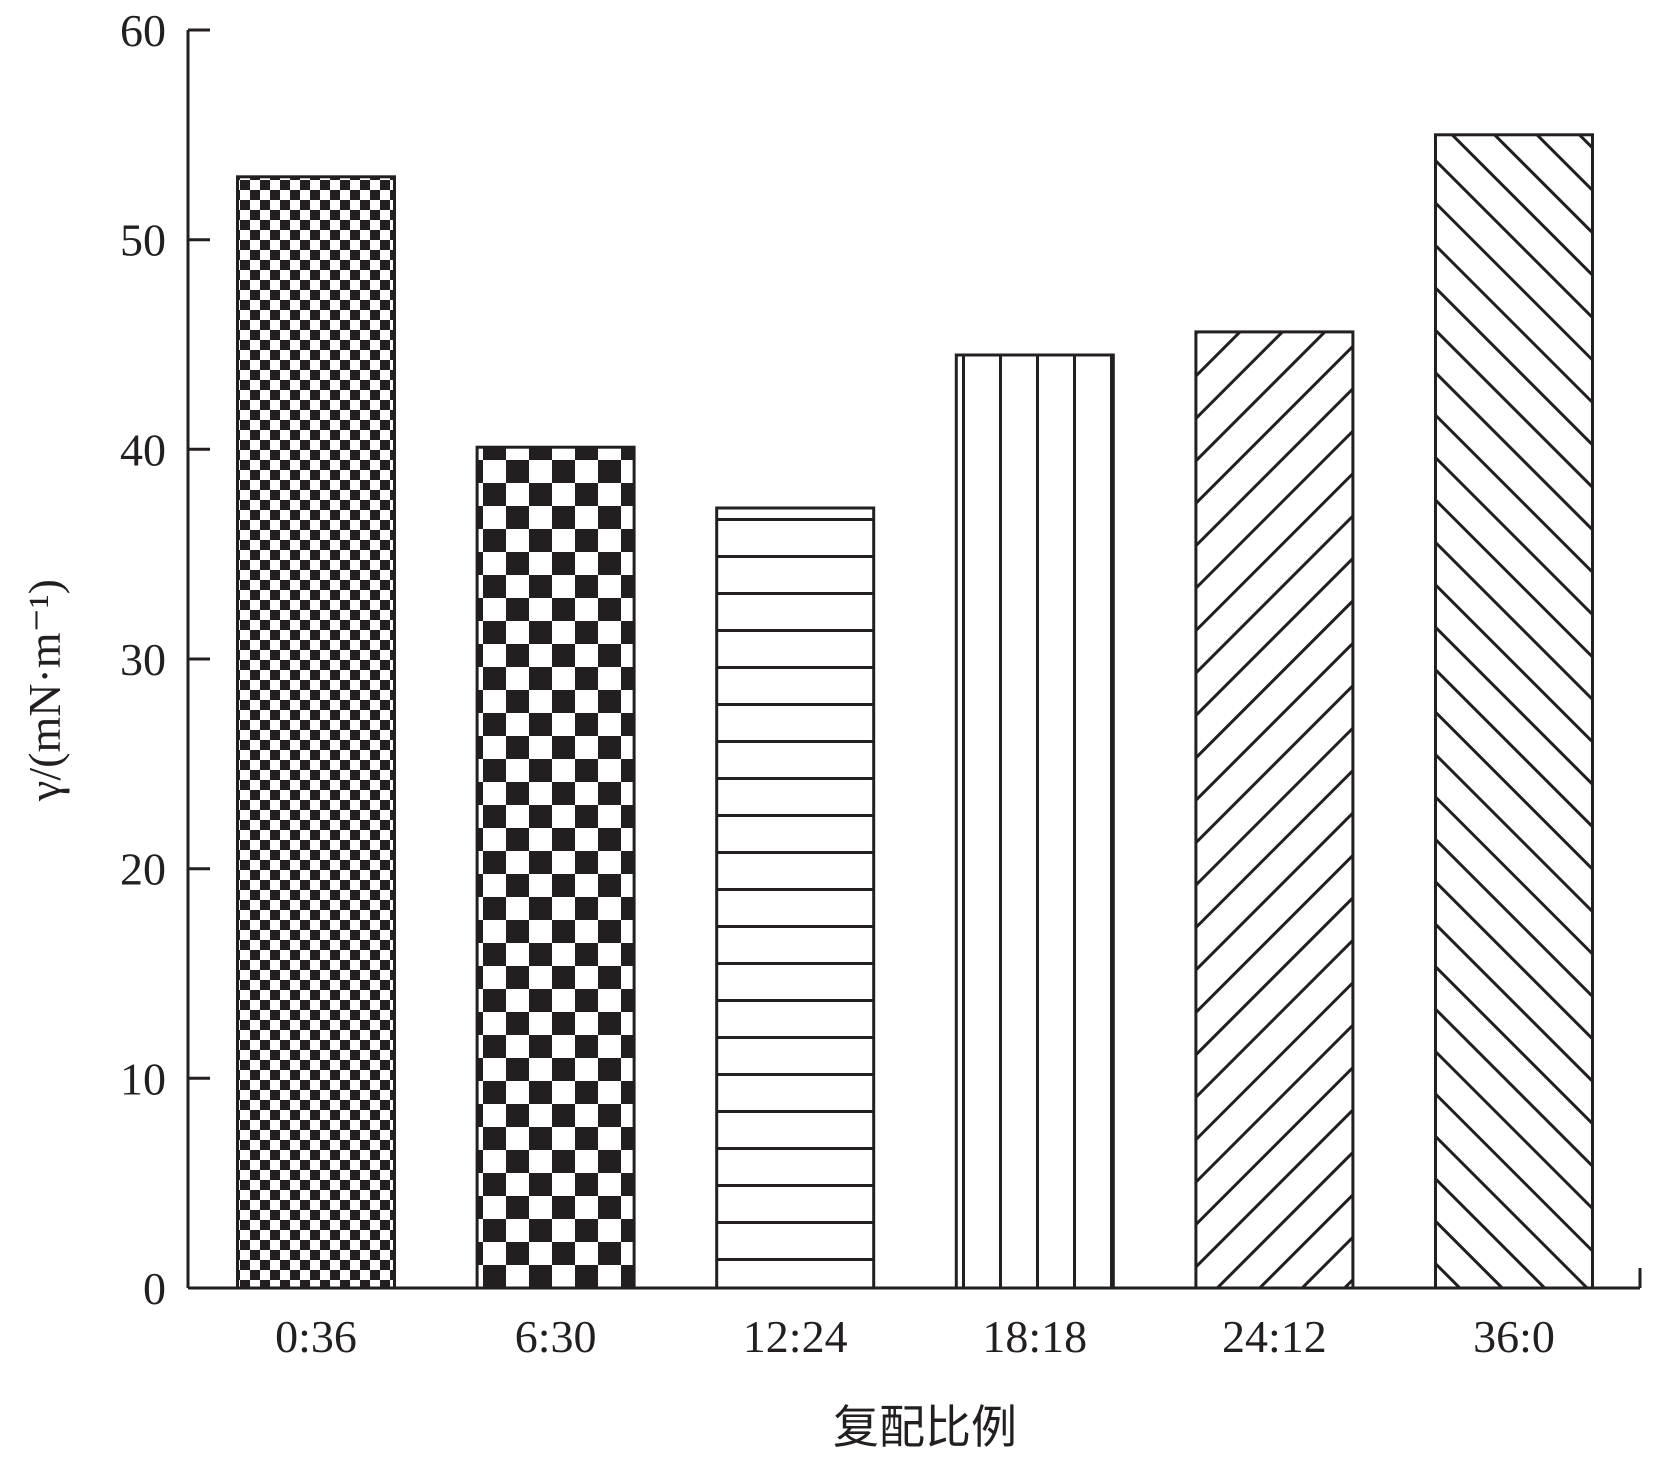  What do you see at coordinates (143, 869) in the screenshot?
I see `y-tick-label: 20` at bounding box center [143, 869].